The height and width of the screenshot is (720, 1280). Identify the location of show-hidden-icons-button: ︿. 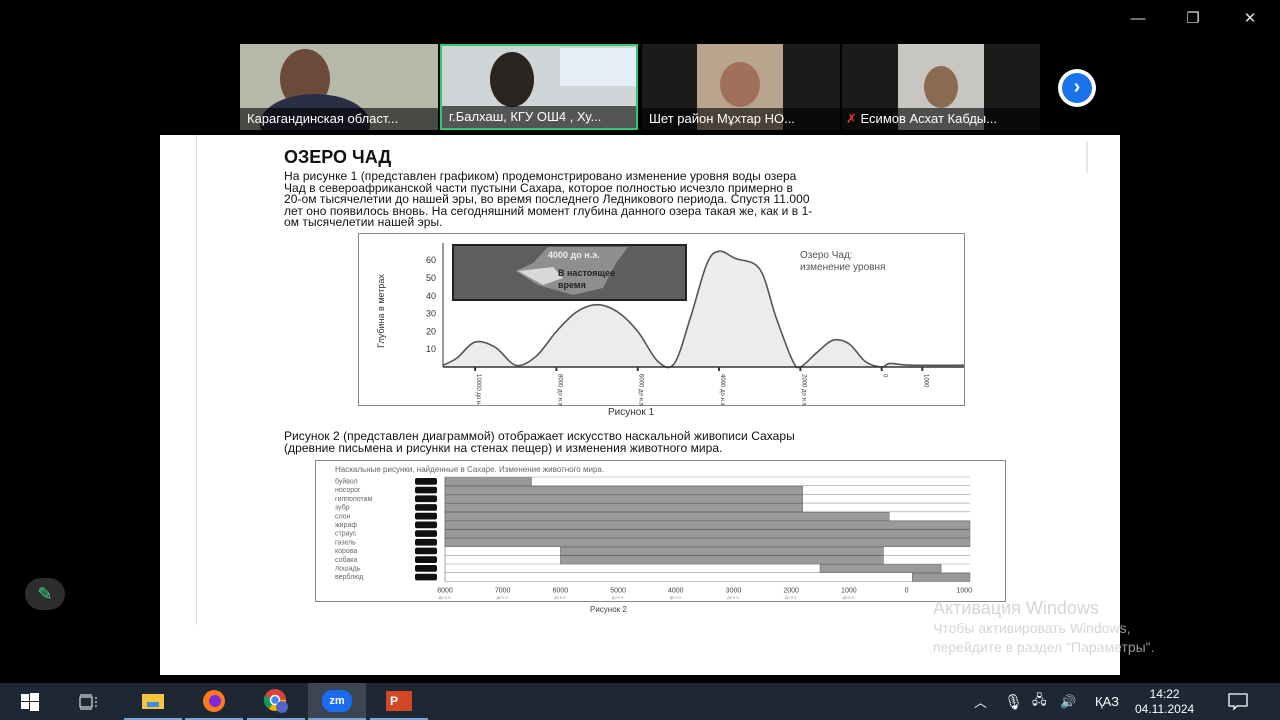
(980, 701).